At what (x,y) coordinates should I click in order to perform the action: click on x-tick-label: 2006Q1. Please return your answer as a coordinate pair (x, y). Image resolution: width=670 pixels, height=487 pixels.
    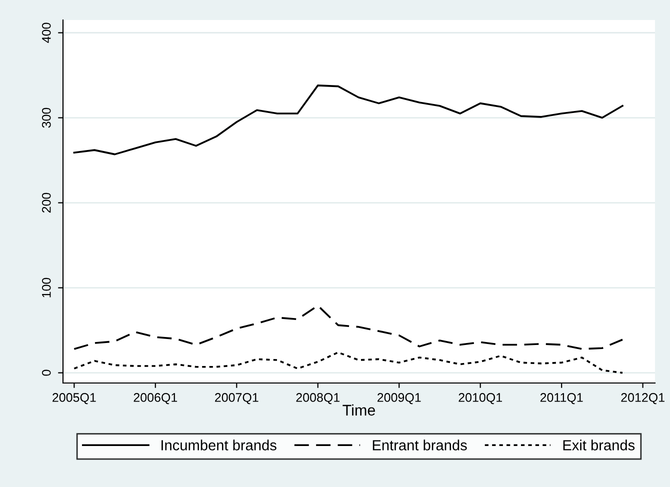
    Looking at the image, I should click on (156, 398).